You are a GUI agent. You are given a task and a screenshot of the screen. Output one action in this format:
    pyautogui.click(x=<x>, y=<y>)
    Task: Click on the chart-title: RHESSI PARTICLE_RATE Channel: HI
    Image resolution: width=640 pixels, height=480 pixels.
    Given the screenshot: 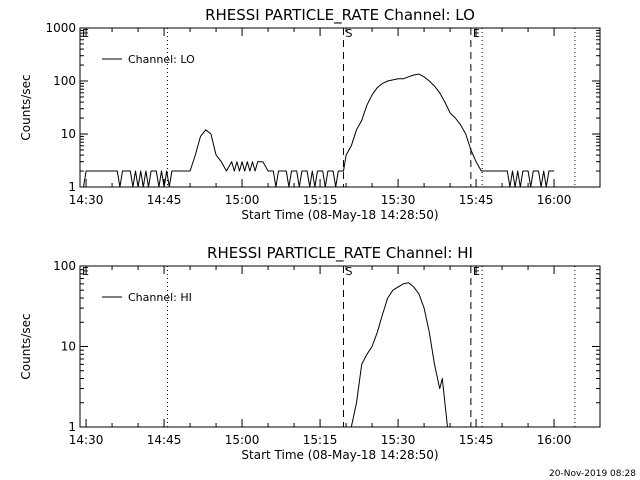 What is the action you would take?
    pyautogui.click(x=340, y=253)
    